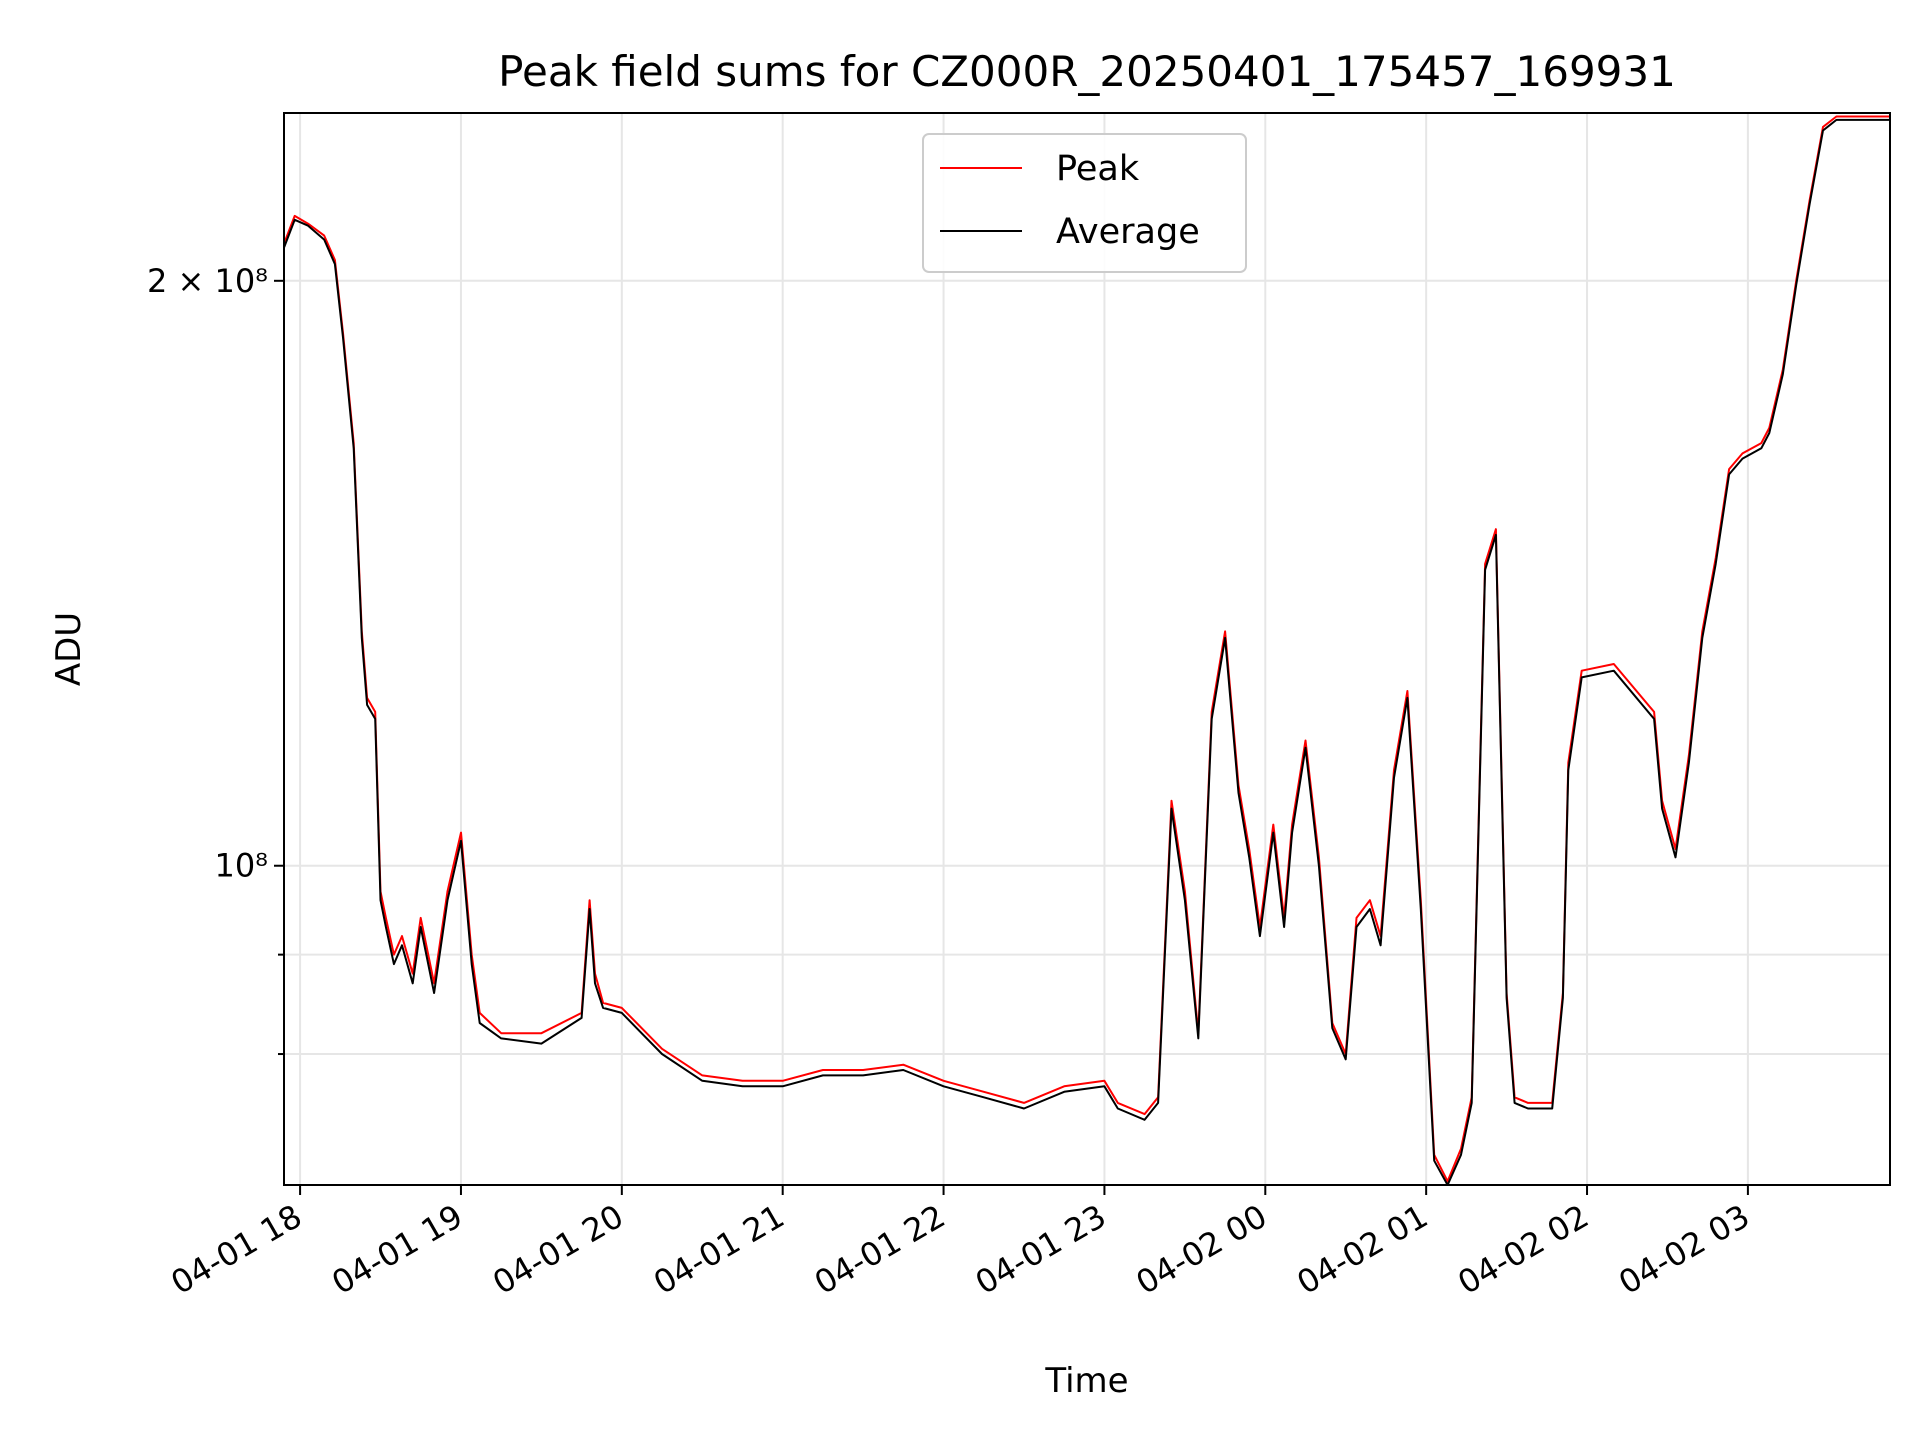 The height and width of the screenshot is (1445, 1920). Describe the element at coordinates (1086, 1381) in the screenshot. I see `x-axis-label: Time` at that location.